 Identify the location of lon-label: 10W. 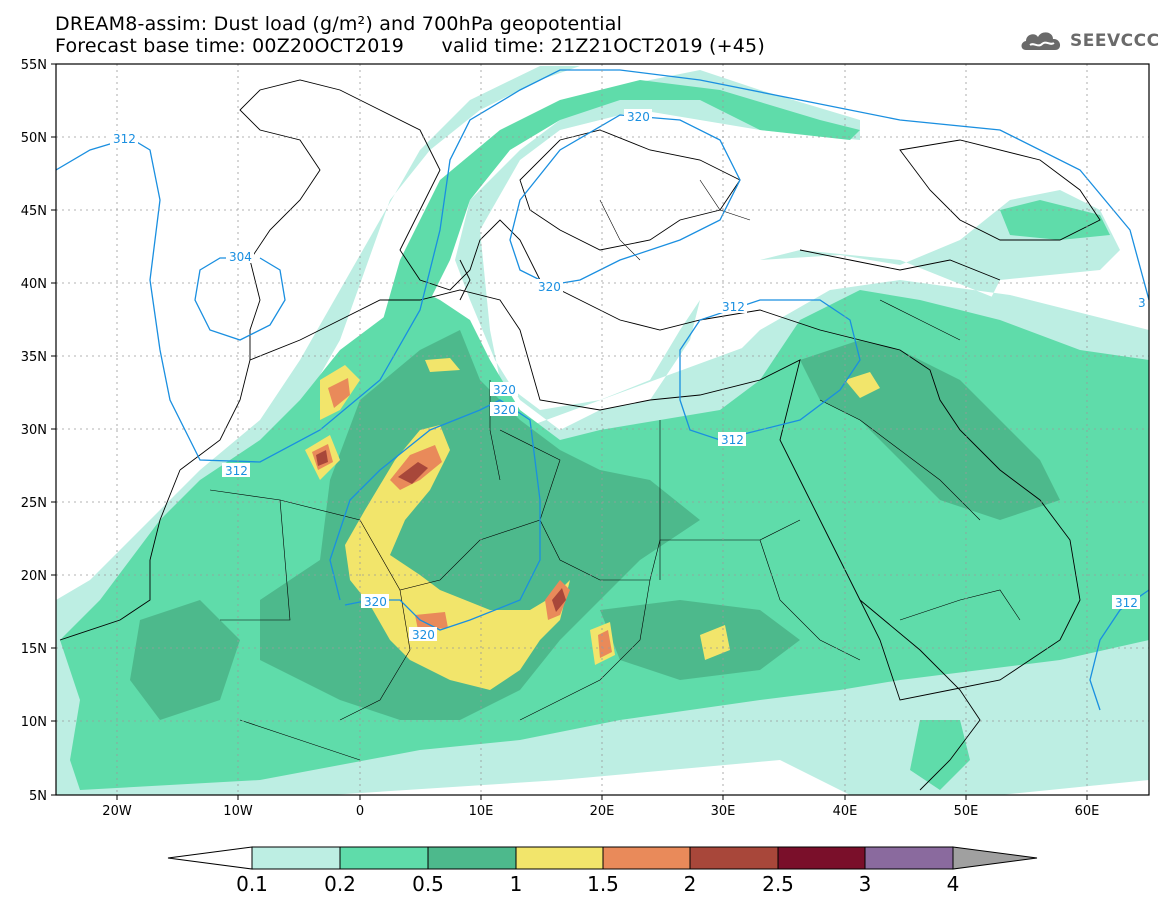
(238, 811).